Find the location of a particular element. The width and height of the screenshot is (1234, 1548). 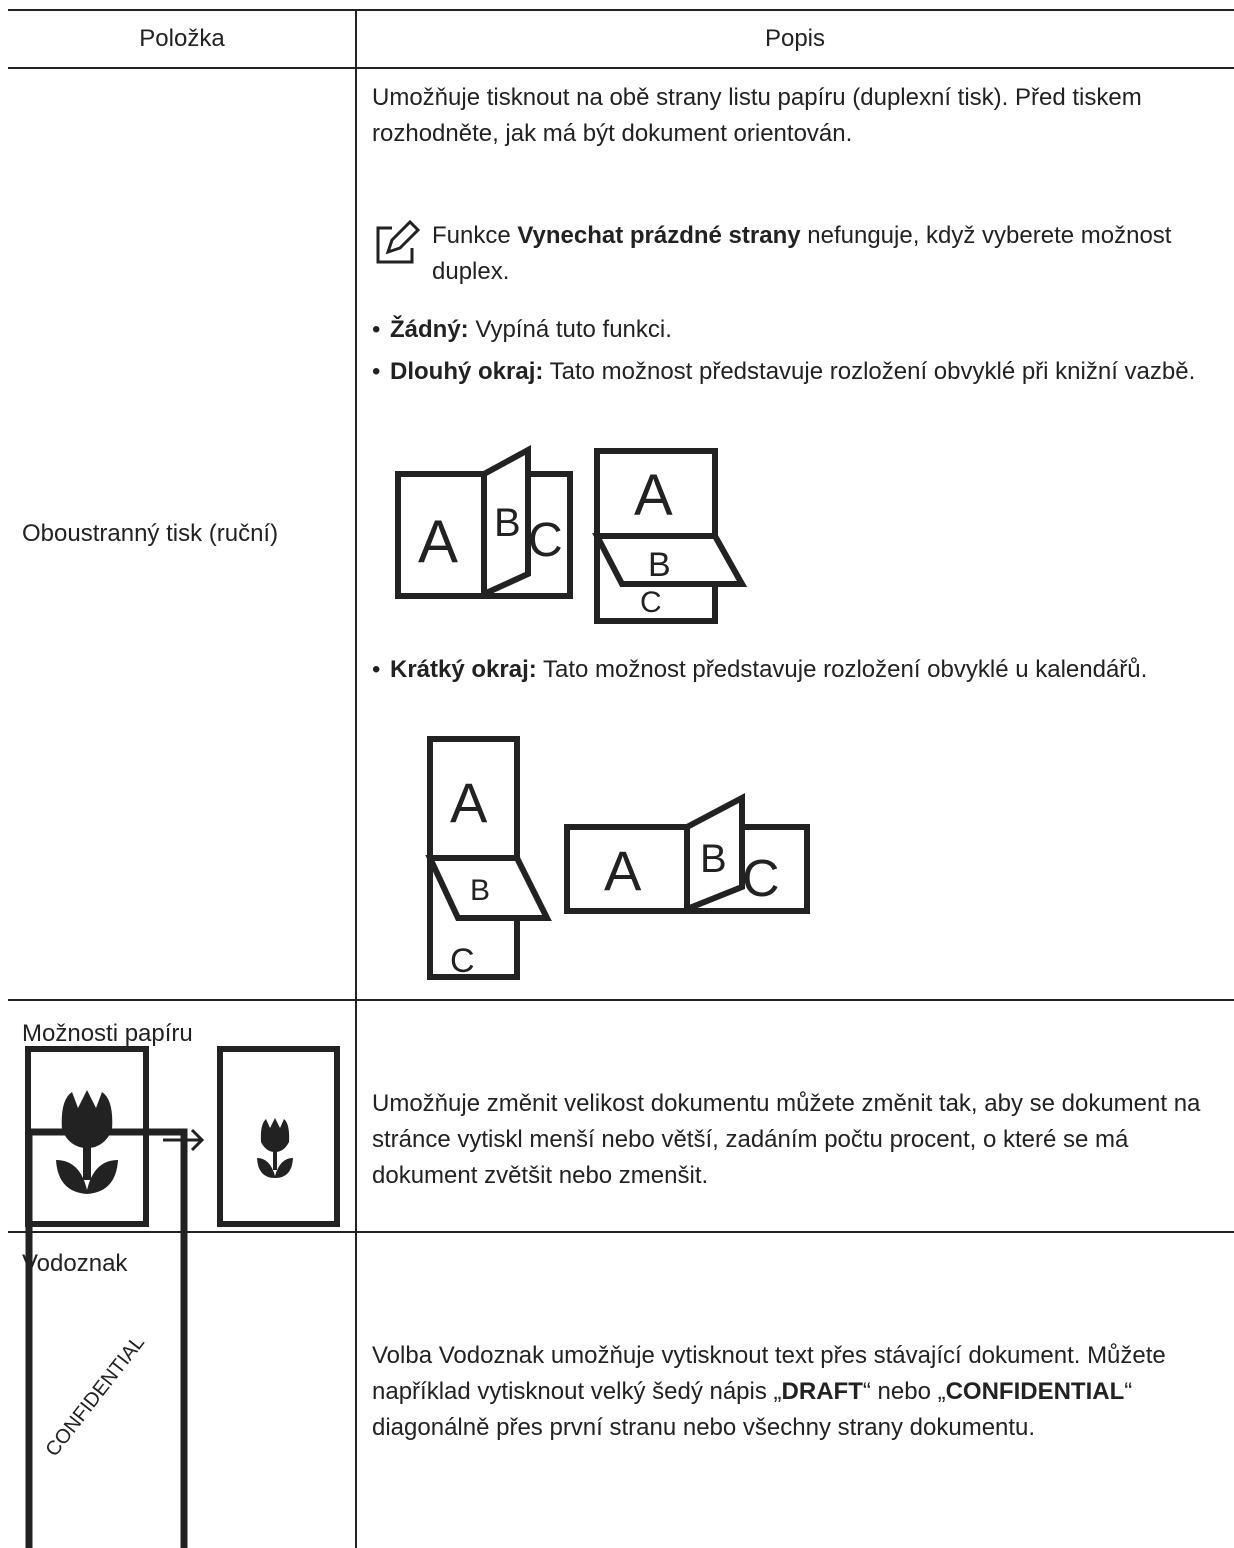

desc-text: “ nebo „ is located at coordinates (904, 1391).